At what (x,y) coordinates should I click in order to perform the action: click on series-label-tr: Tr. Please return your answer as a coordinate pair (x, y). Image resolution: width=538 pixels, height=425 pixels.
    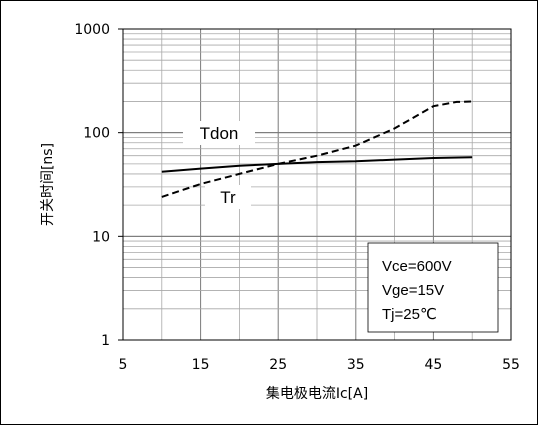
    Looking at the image, I should click on (228, 197).